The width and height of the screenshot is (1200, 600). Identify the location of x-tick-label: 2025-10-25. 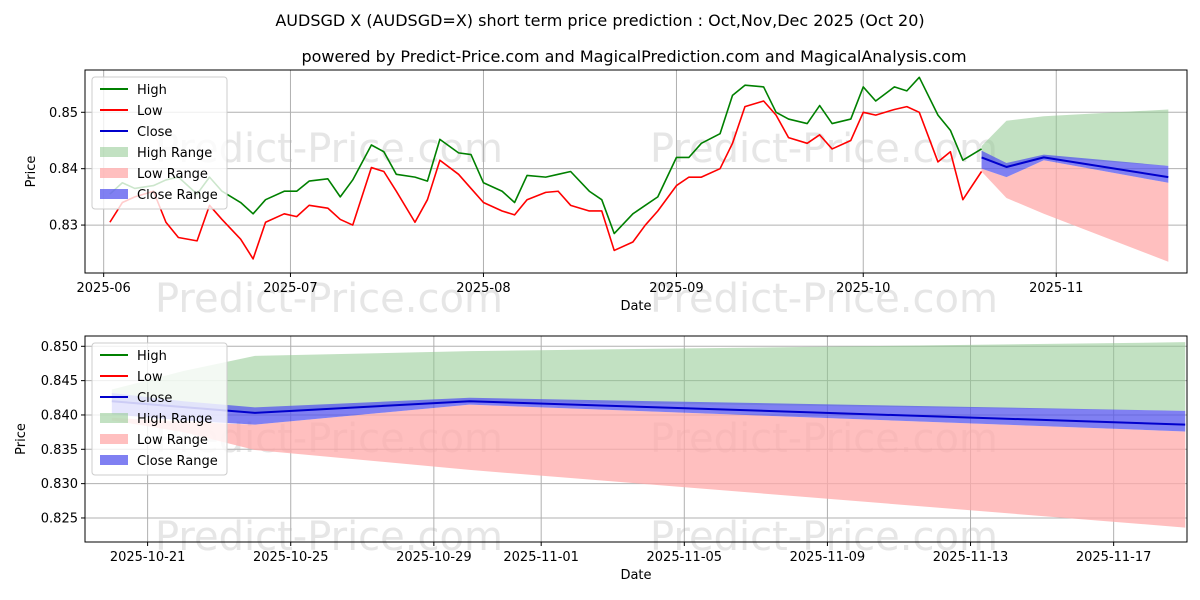
(291, 557).